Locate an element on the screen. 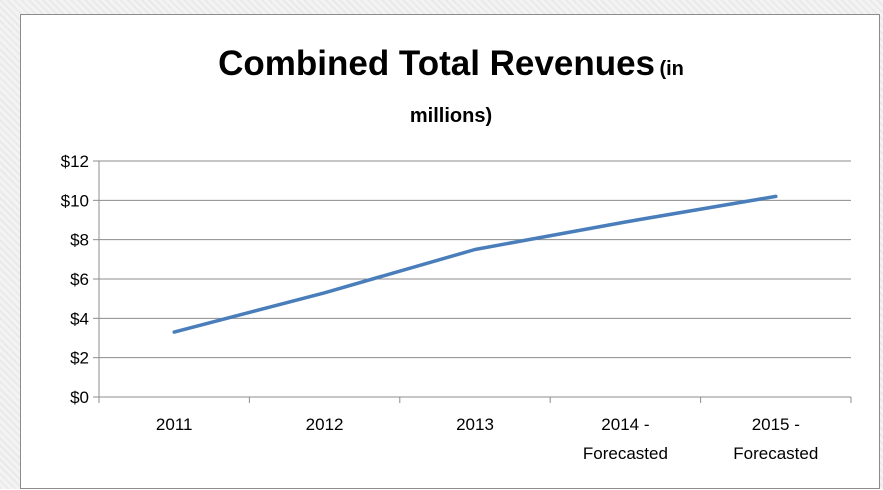 The width and height of the screenshot is (883, 490). y-tick-label: $2 is located at coordinates (79, 358).